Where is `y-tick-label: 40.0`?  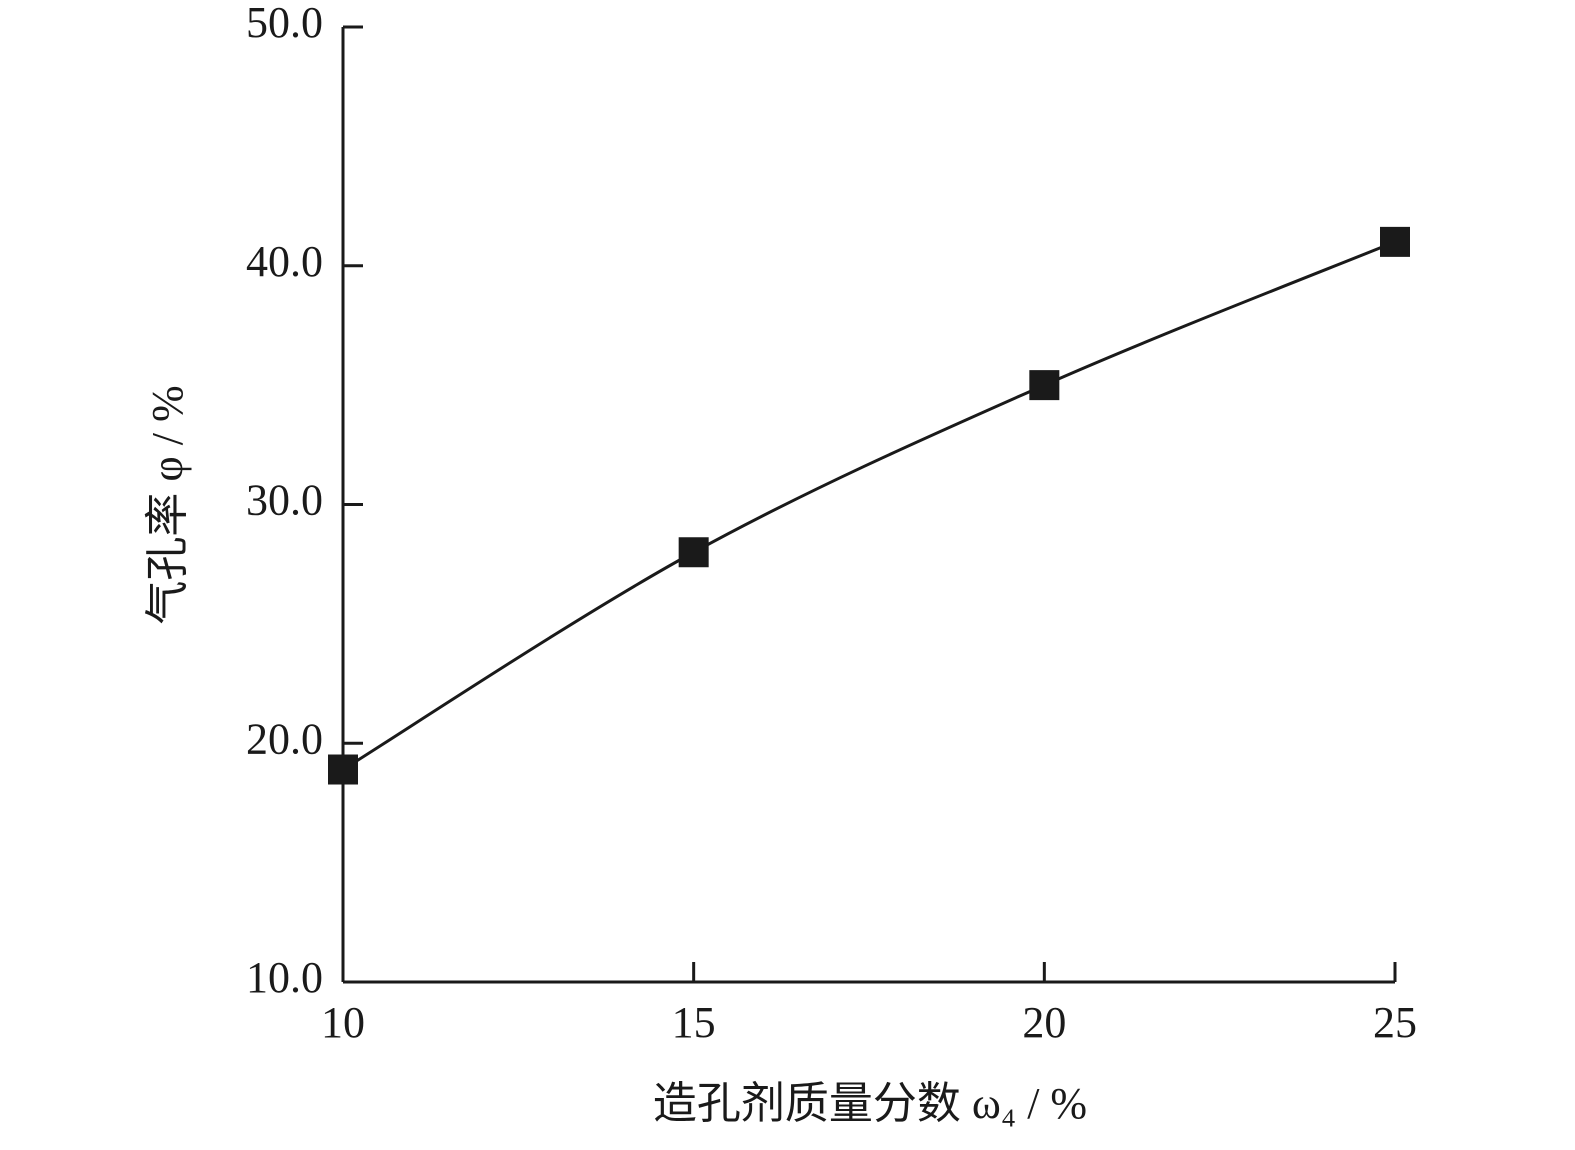
y-tick-label: 40.0 is located at coordinates (284, 261).